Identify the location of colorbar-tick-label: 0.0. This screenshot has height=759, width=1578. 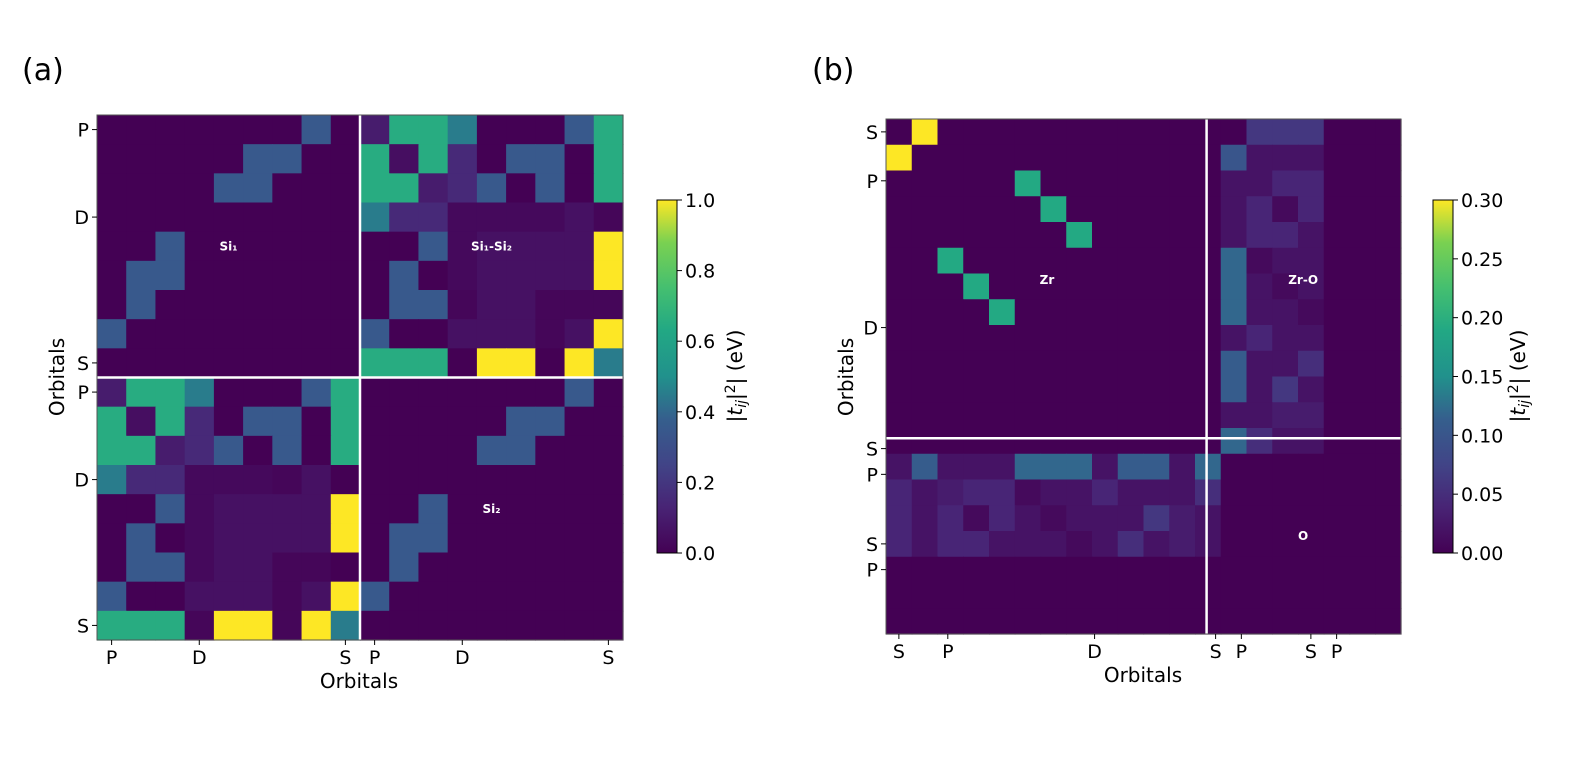
(700, 554).